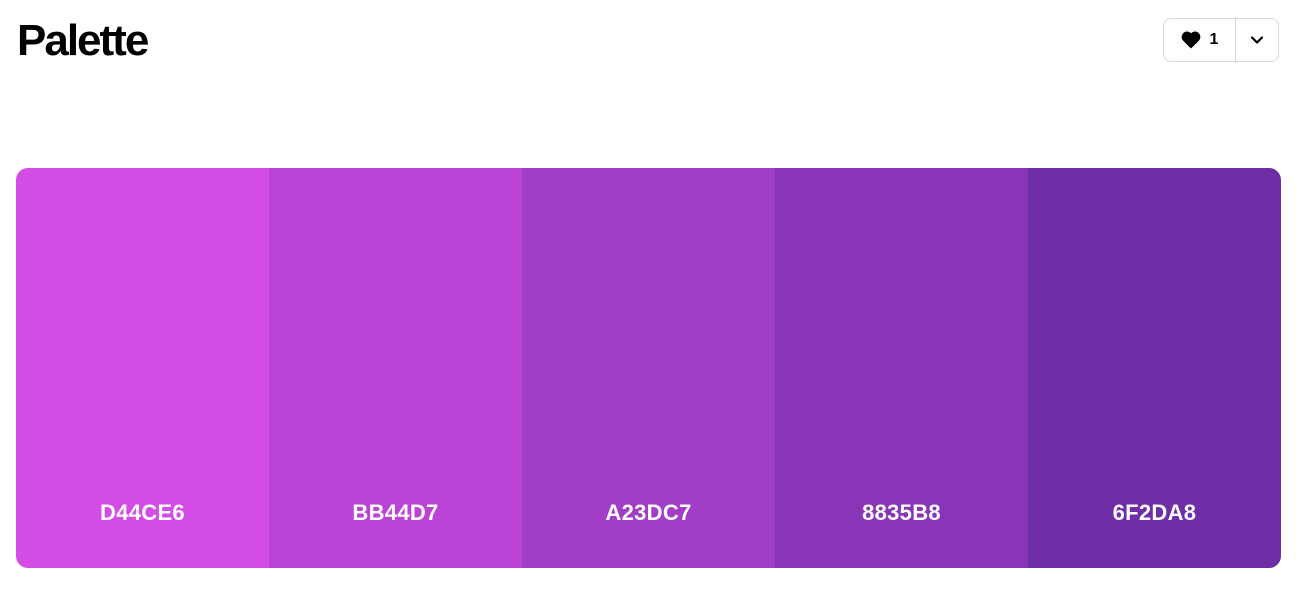 The width and height of the screenshot is (1299, 598). Describe the element at coordinates (395, 512) in the screenshot. I see `swatch-hex-code: BB44D7` at that location.